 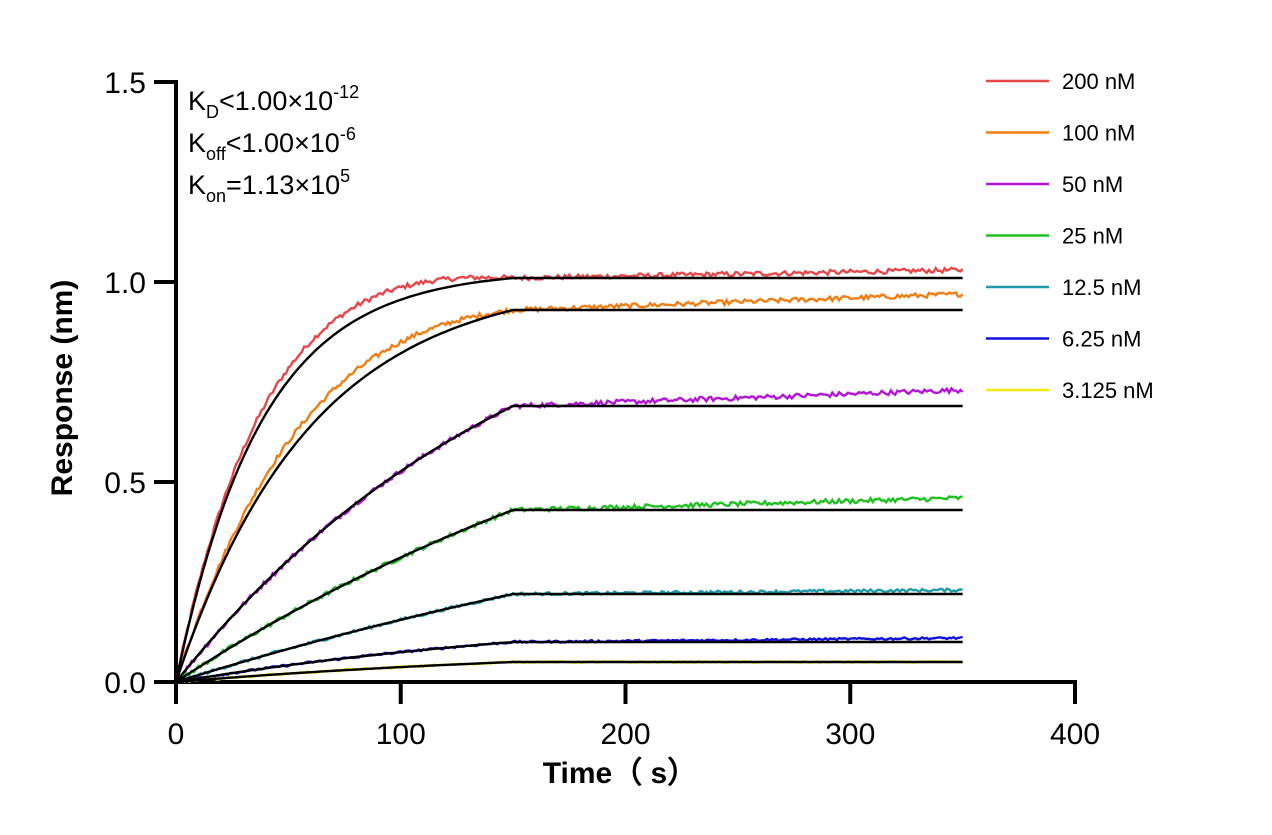 I want to click on legend-item: 50 nM, so click(x=1054, y=184).